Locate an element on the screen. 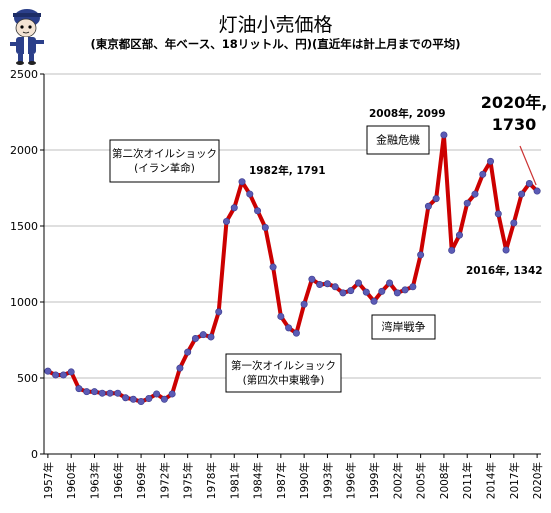 The image size is (551, 513). annotation-text-p2020-1: 1730 is located at coordinates (514, 124).